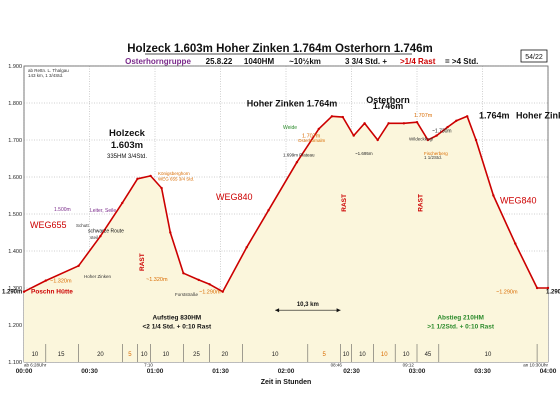 The image size is (560, 420). What do you see at coordinates (286, 371) in the screenshot?
I see `x-tick-label: 02:00` at bounding box center [286, 371].